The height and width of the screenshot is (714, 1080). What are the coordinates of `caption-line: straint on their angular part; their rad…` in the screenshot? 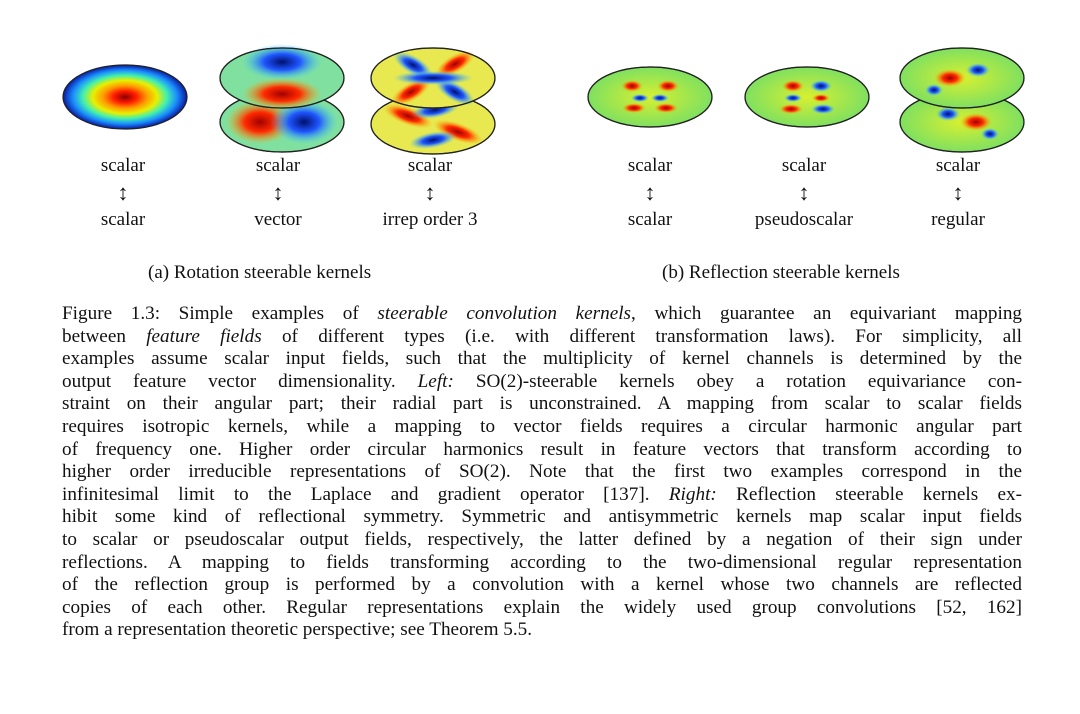 It's located at (542, 404).